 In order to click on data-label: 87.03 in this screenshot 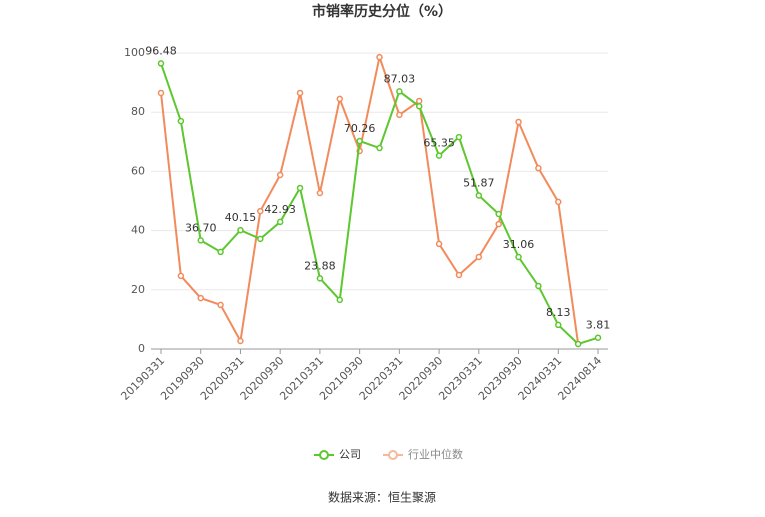, I will do `click(400, 78)`.